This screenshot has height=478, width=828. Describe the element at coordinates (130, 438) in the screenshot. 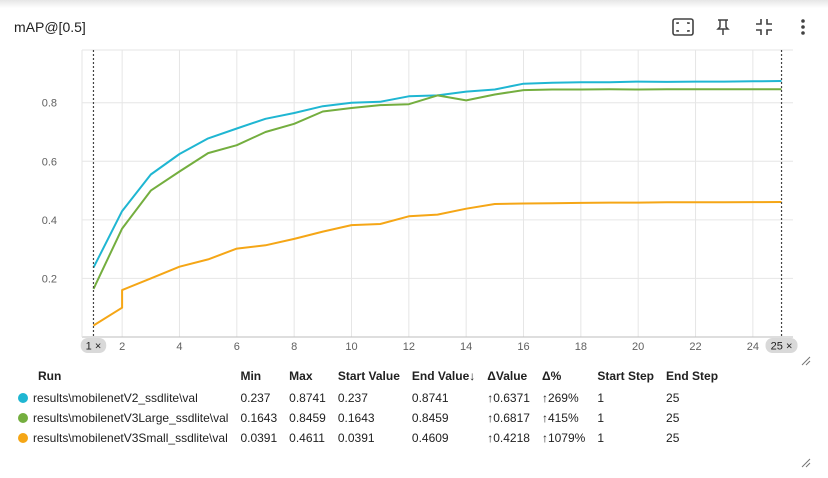

I see `run-name: results\mobilenetV3Small_ssdlite\val` at that location.